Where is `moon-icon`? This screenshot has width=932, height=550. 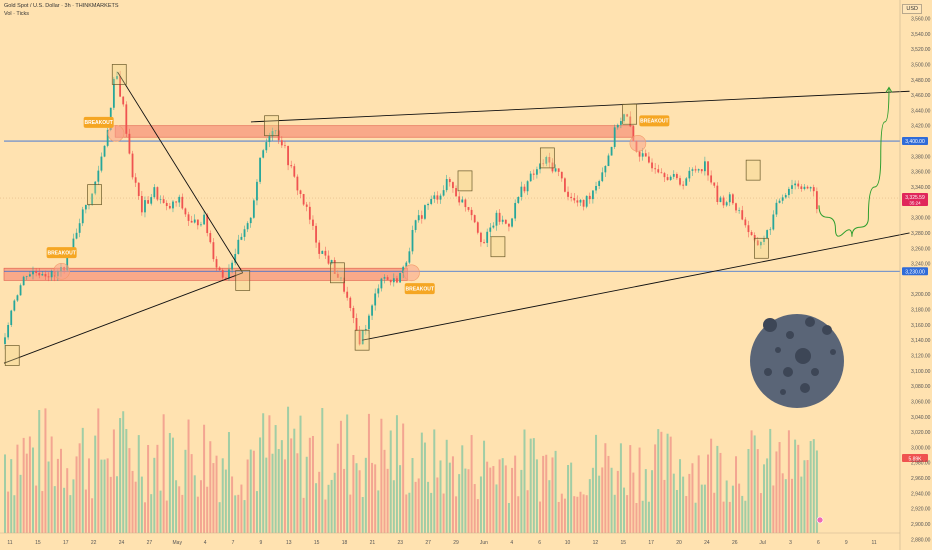 moon-icon is located at coordinates (797, 361).